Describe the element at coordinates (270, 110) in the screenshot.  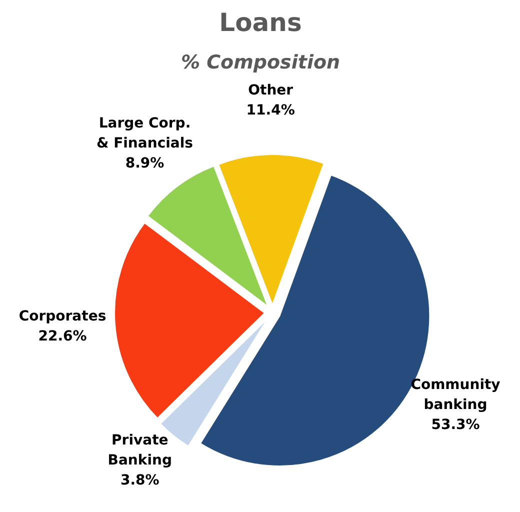
I see `data-label: 11.4%` at that location.